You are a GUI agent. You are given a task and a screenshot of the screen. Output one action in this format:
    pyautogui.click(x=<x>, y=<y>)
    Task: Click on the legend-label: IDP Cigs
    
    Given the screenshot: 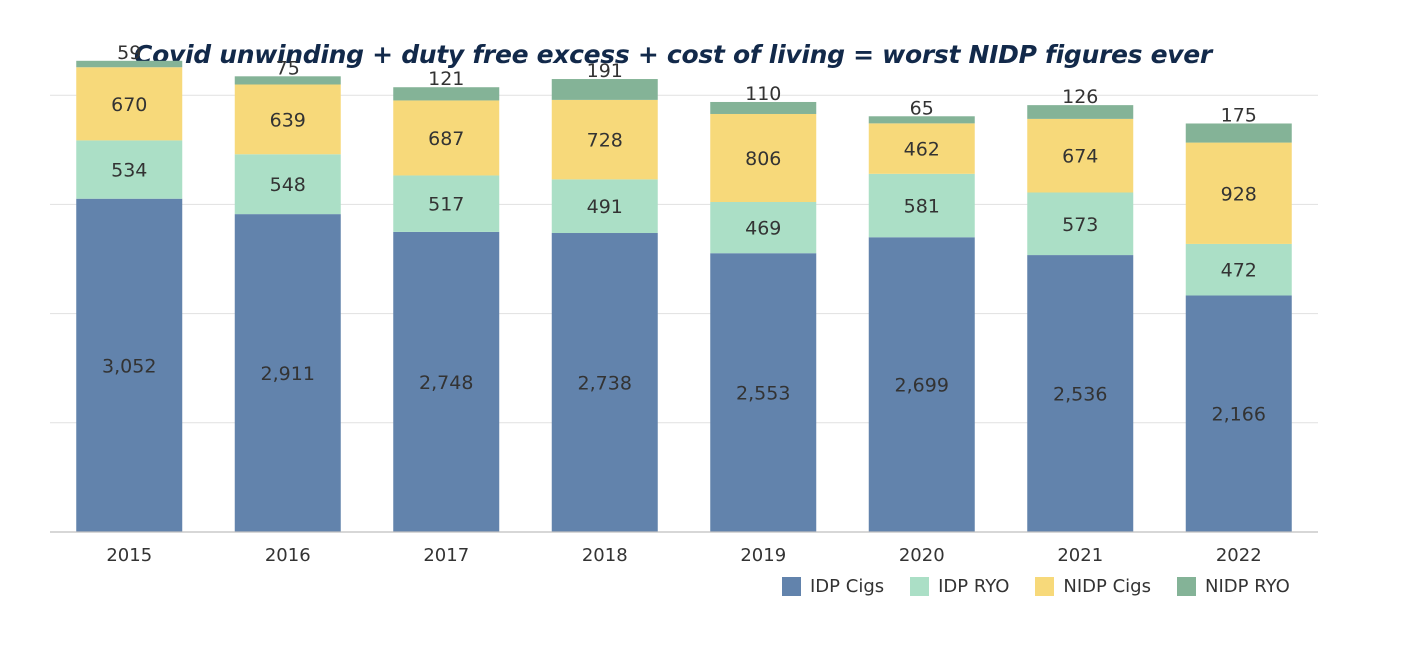 What is the action you would take?
    pyautogui.click(x=847, y=586)
    